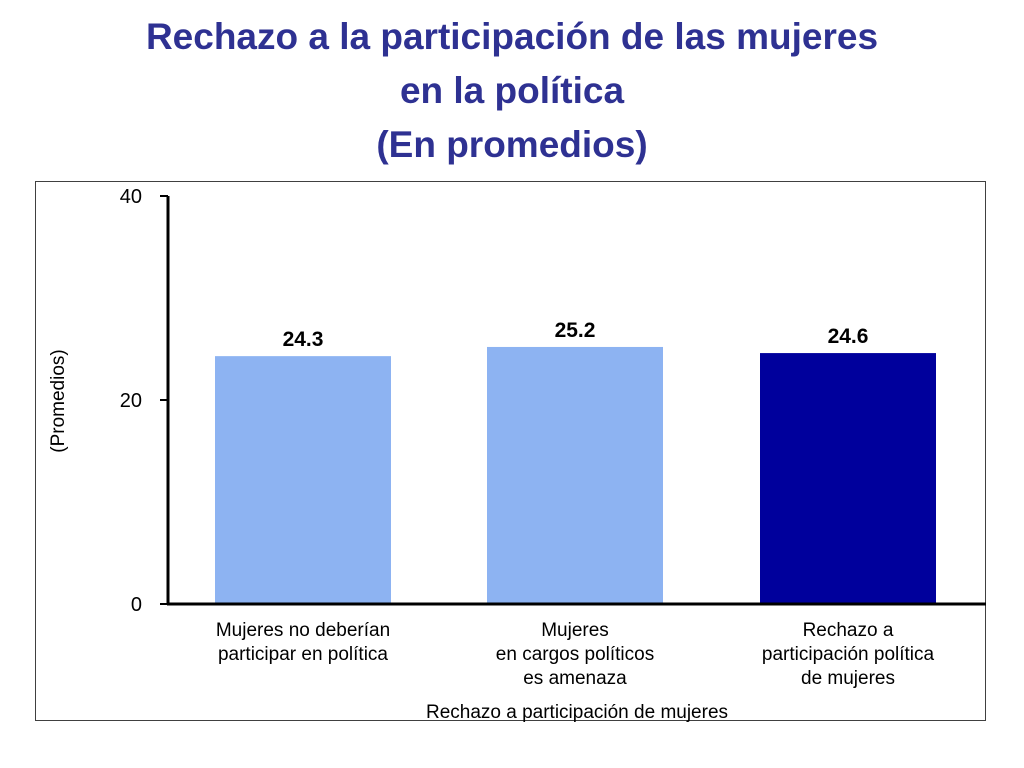 Image resolution: width=1024 pixels, height=768 pixels. What do you see at coordinates (303, 630) in the screenshot?
I see `x-tick-label-line: Mujeres no deberían` at bounding box center [303, 630].